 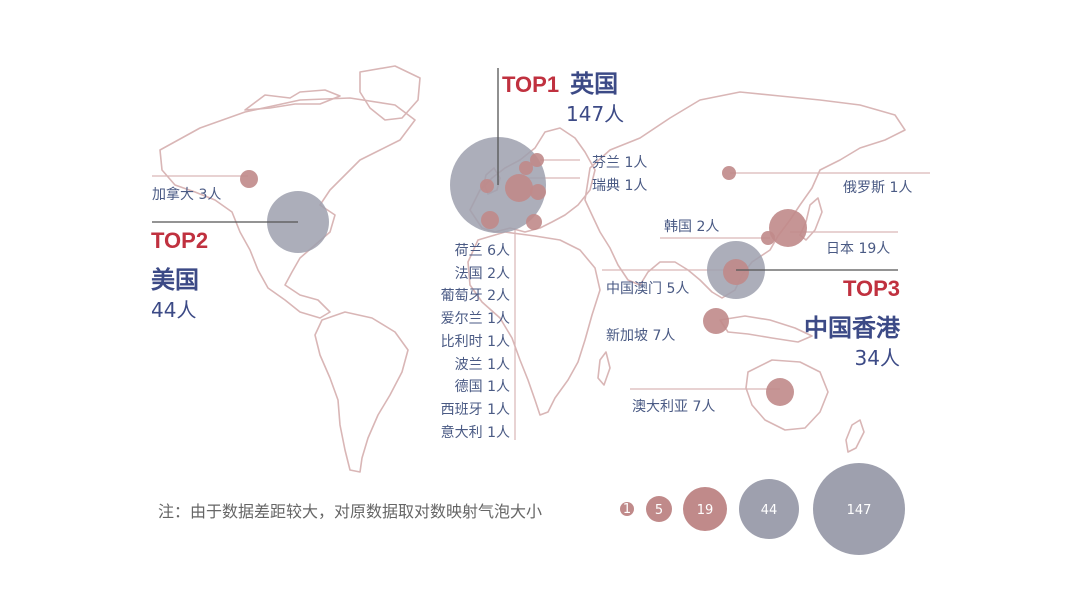 I want to click on europe-item-portugal: 葡萄牙 2人, so click(x=475, y=296).